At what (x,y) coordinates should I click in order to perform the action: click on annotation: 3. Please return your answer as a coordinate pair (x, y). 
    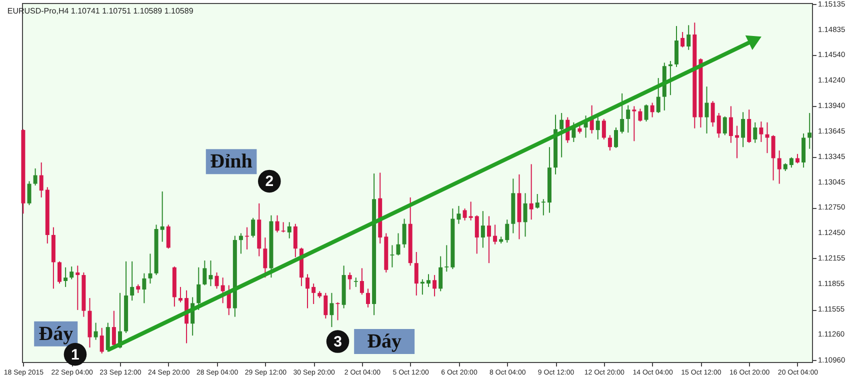
    Looking at the image, I should click on (338, 342).